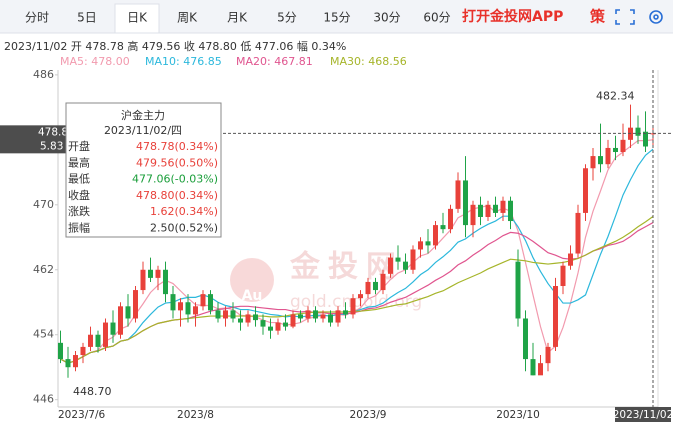 This screenshot has height=423, width=673. I want to click on tooltip-date: 2023/11/02/四, so click(143, 130).